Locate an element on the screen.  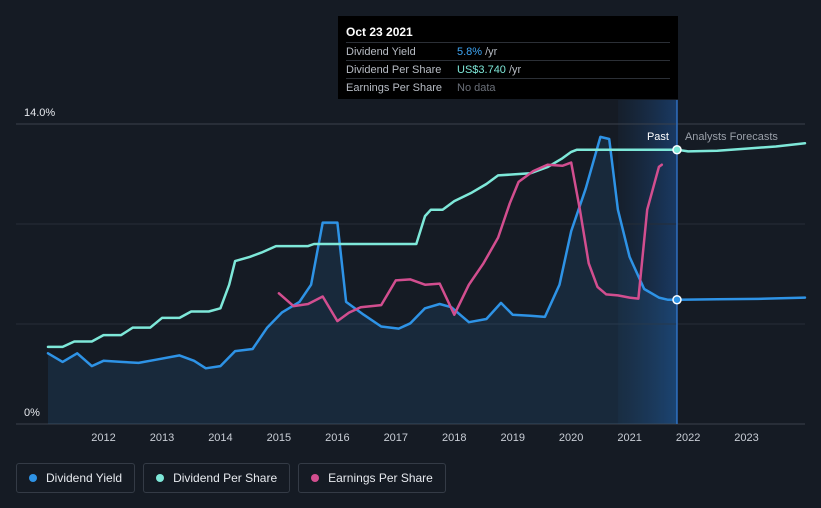
x-tick-label: 2019 is located at coordinates (512, 438).